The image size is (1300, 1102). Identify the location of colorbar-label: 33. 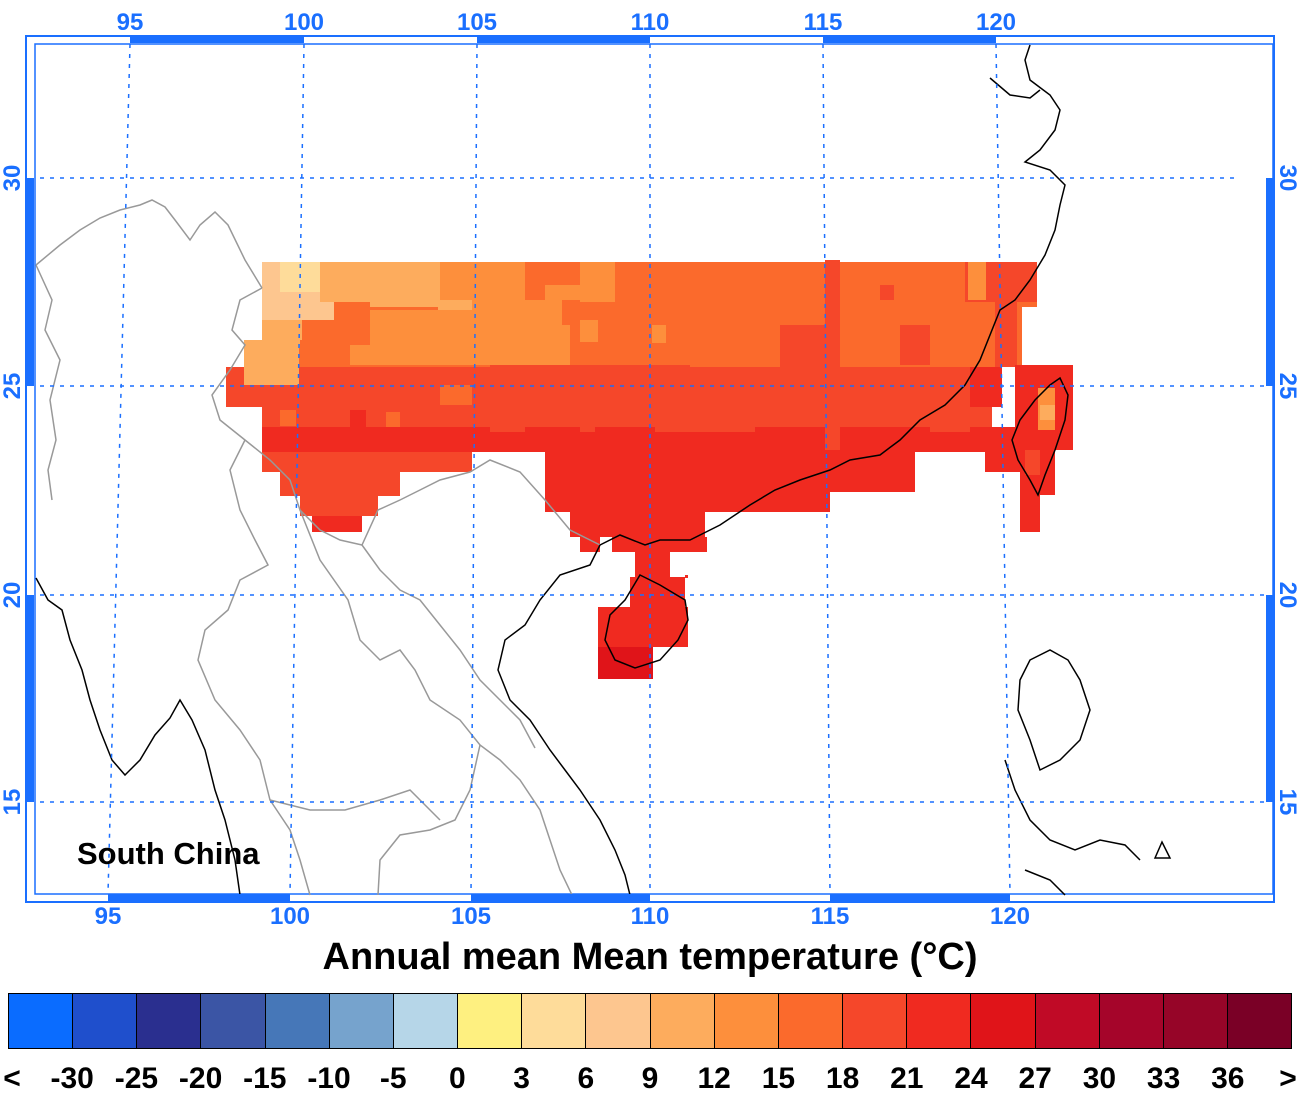
(1163, 1078).